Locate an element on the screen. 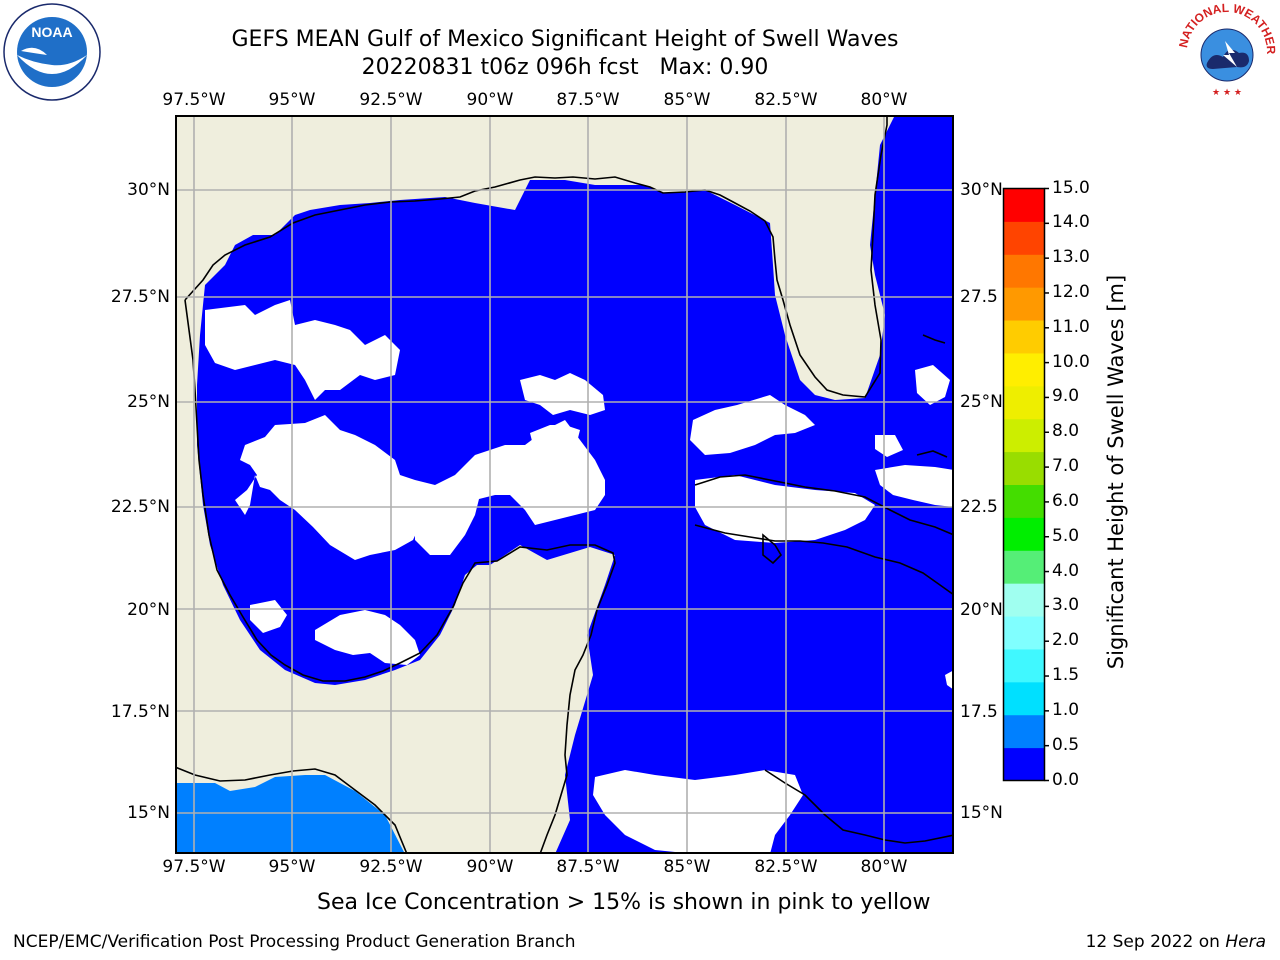 This screenshot has width=1280, height=960. noaa-logo: NOAA is located at coordinates (52, 52).